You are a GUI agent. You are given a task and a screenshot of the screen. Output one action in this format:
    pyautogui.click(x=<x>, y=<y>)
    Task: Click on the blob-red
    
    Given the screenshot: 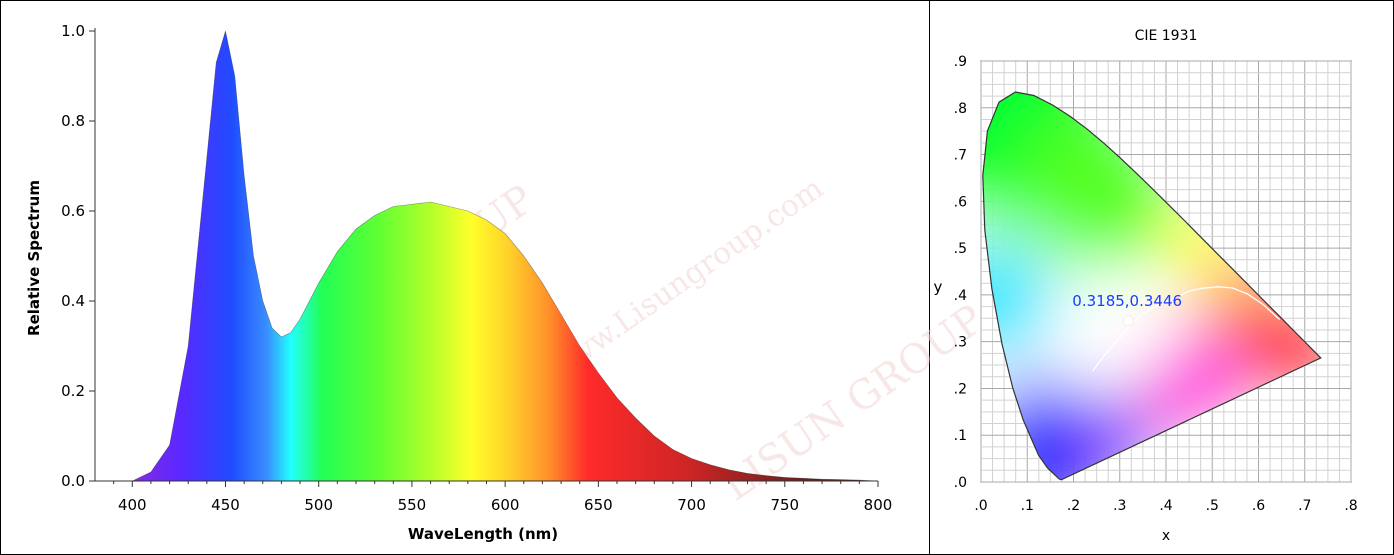 What is the action you would take?
    pyautogui.click(x=1283, y=350)
    